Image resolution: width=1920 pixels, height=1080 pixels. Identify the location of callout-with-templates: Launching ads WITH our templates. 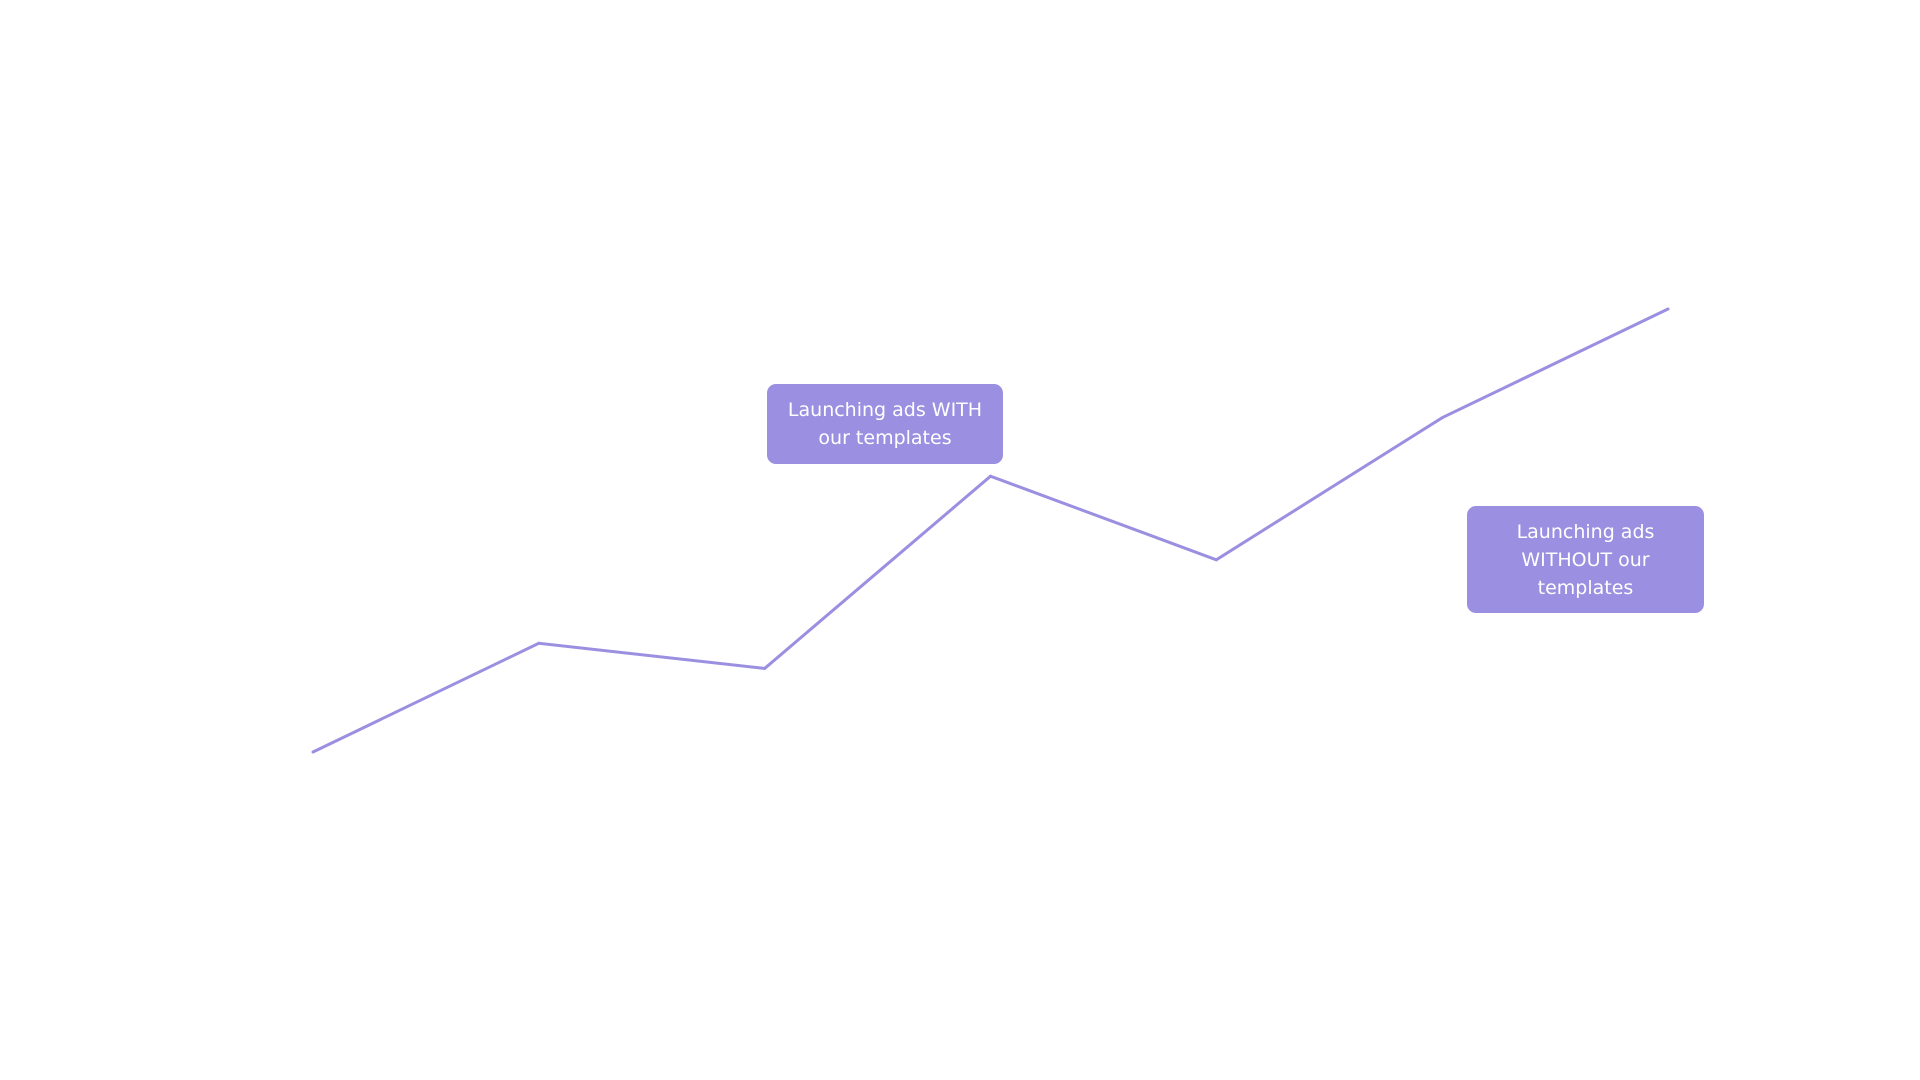
(885, 424).